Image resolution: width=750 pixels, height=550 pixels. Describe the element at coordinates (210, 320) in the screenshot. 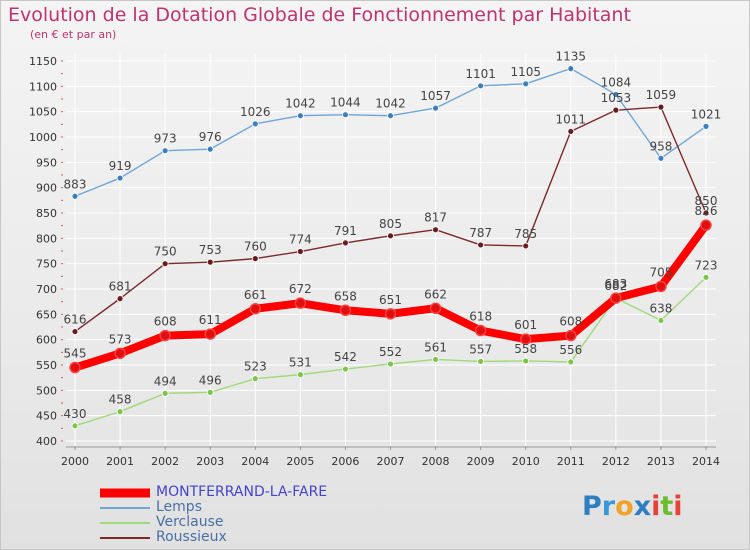

I see `data-label: 611` at that location.